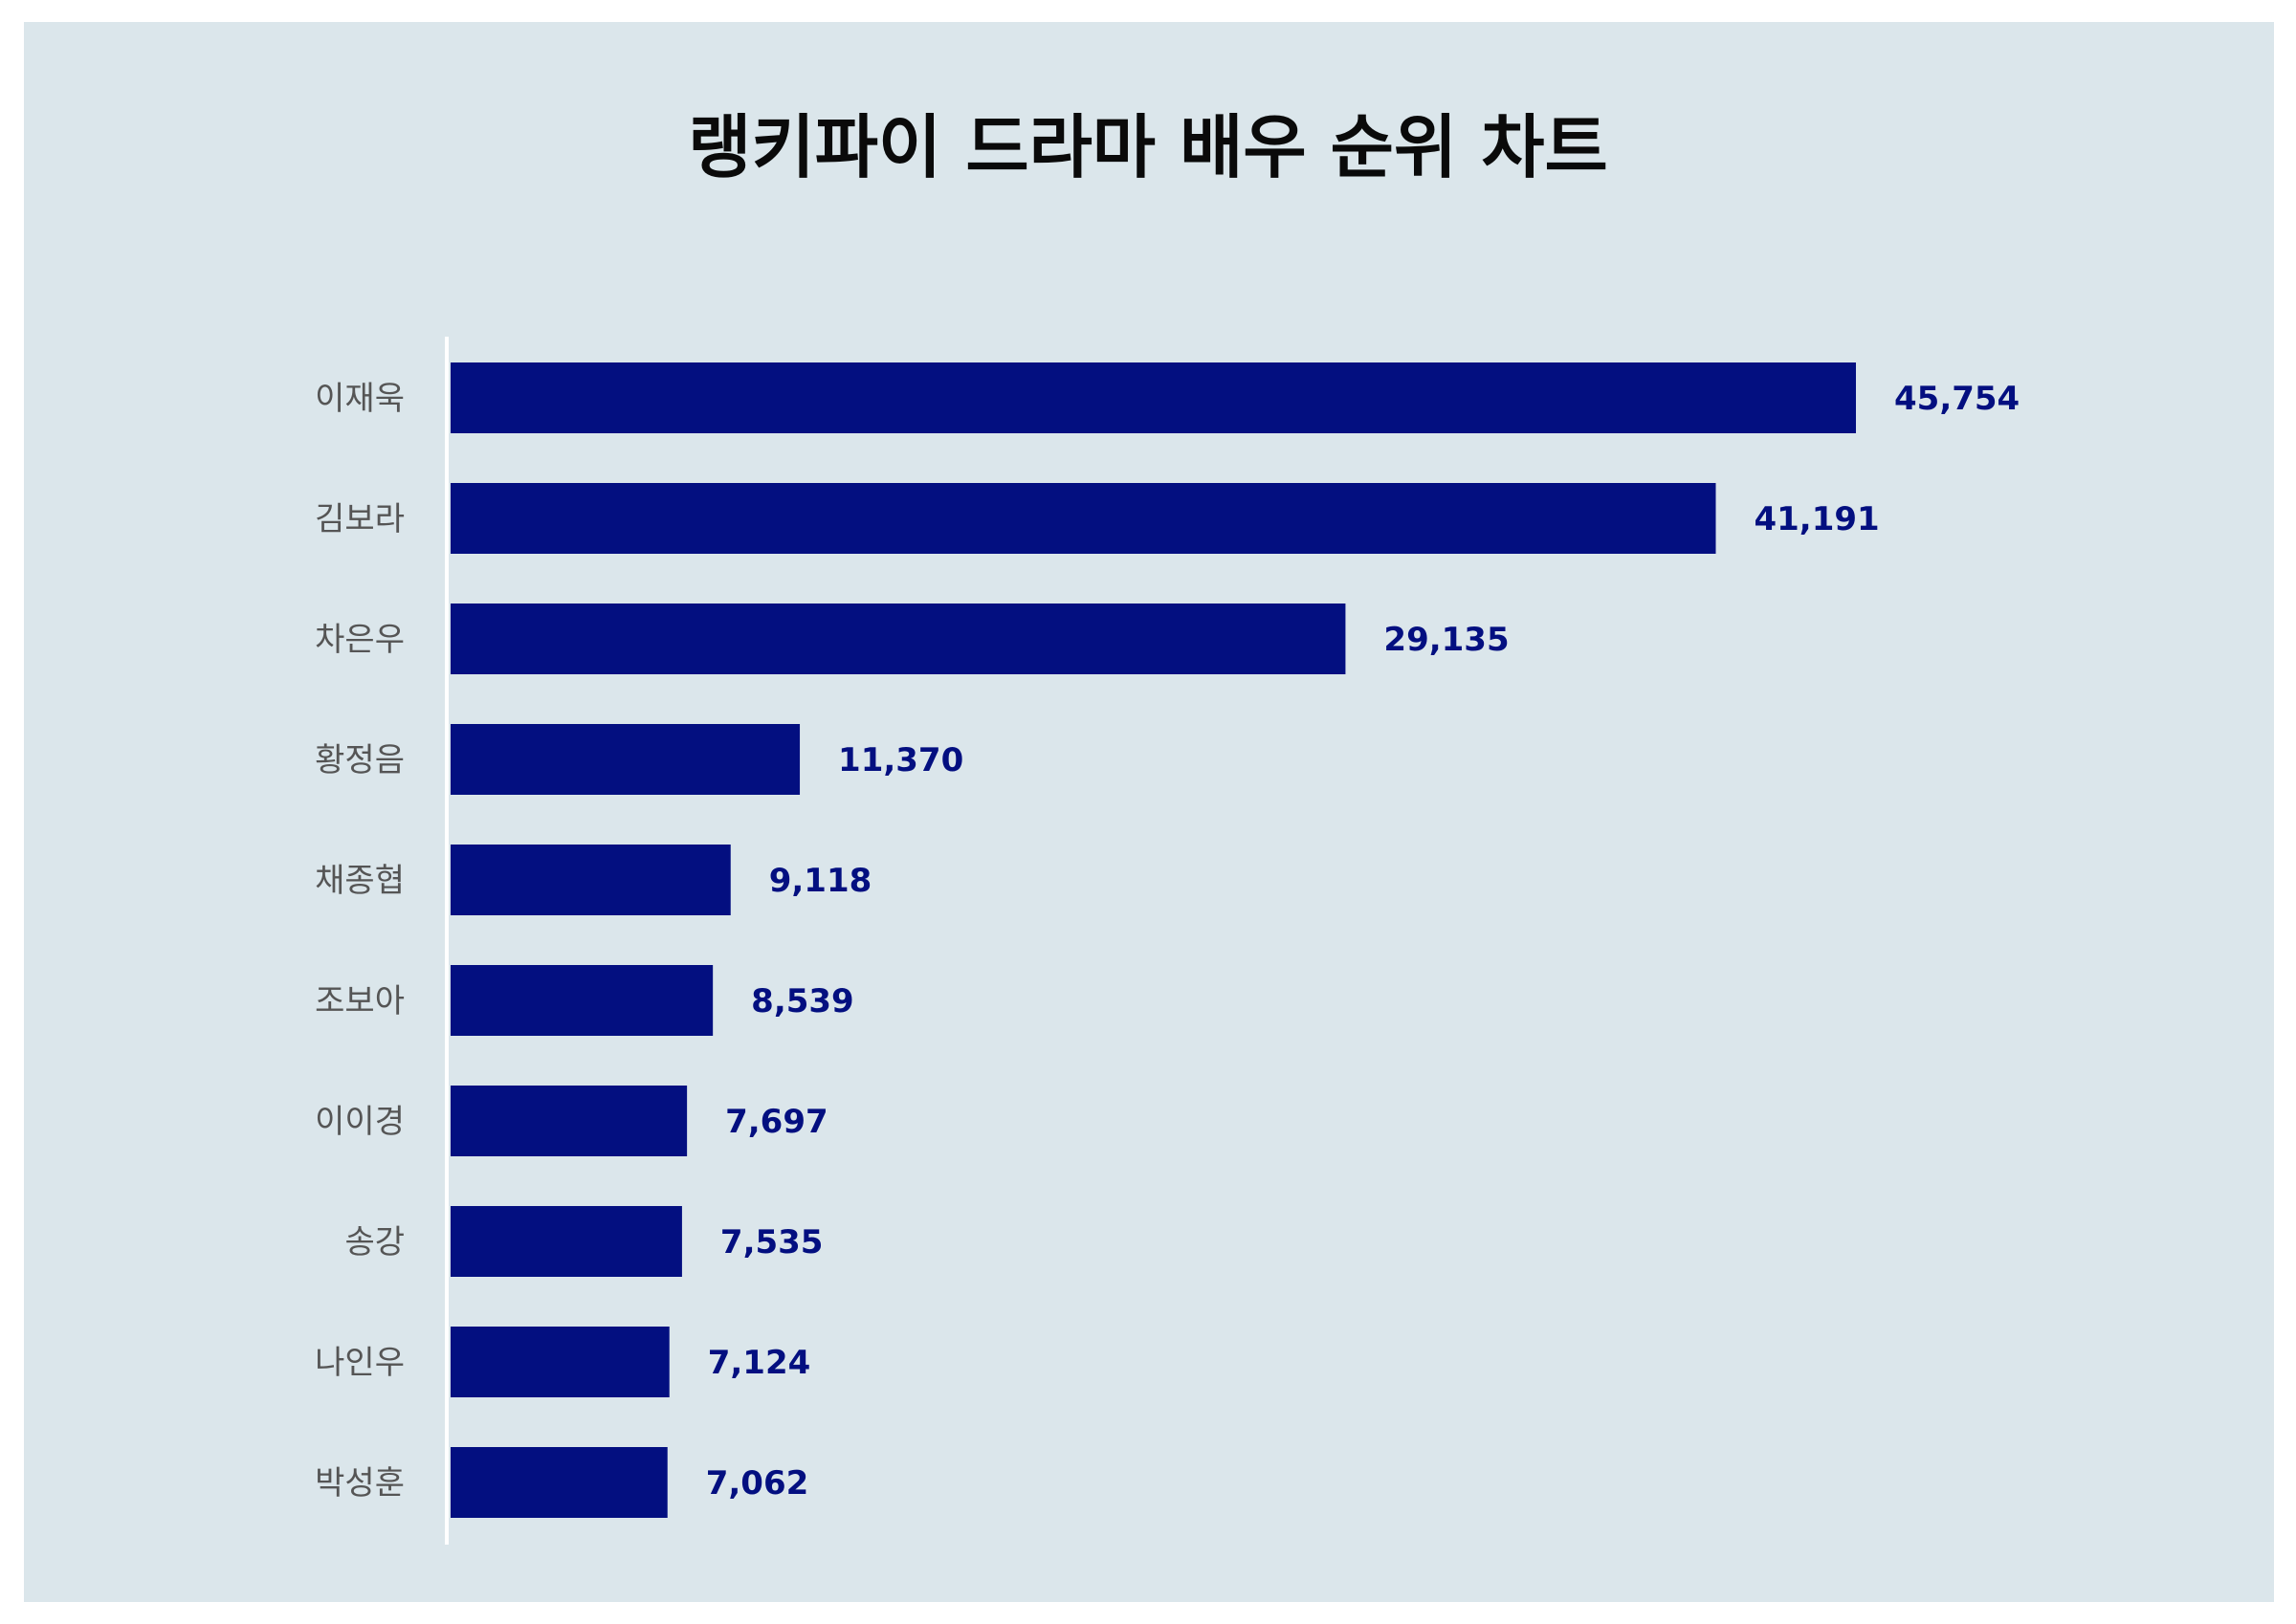  Describe the element at coordinates (360, 760) in the screenshot. I see `category-label-4: 황정음` at that location.